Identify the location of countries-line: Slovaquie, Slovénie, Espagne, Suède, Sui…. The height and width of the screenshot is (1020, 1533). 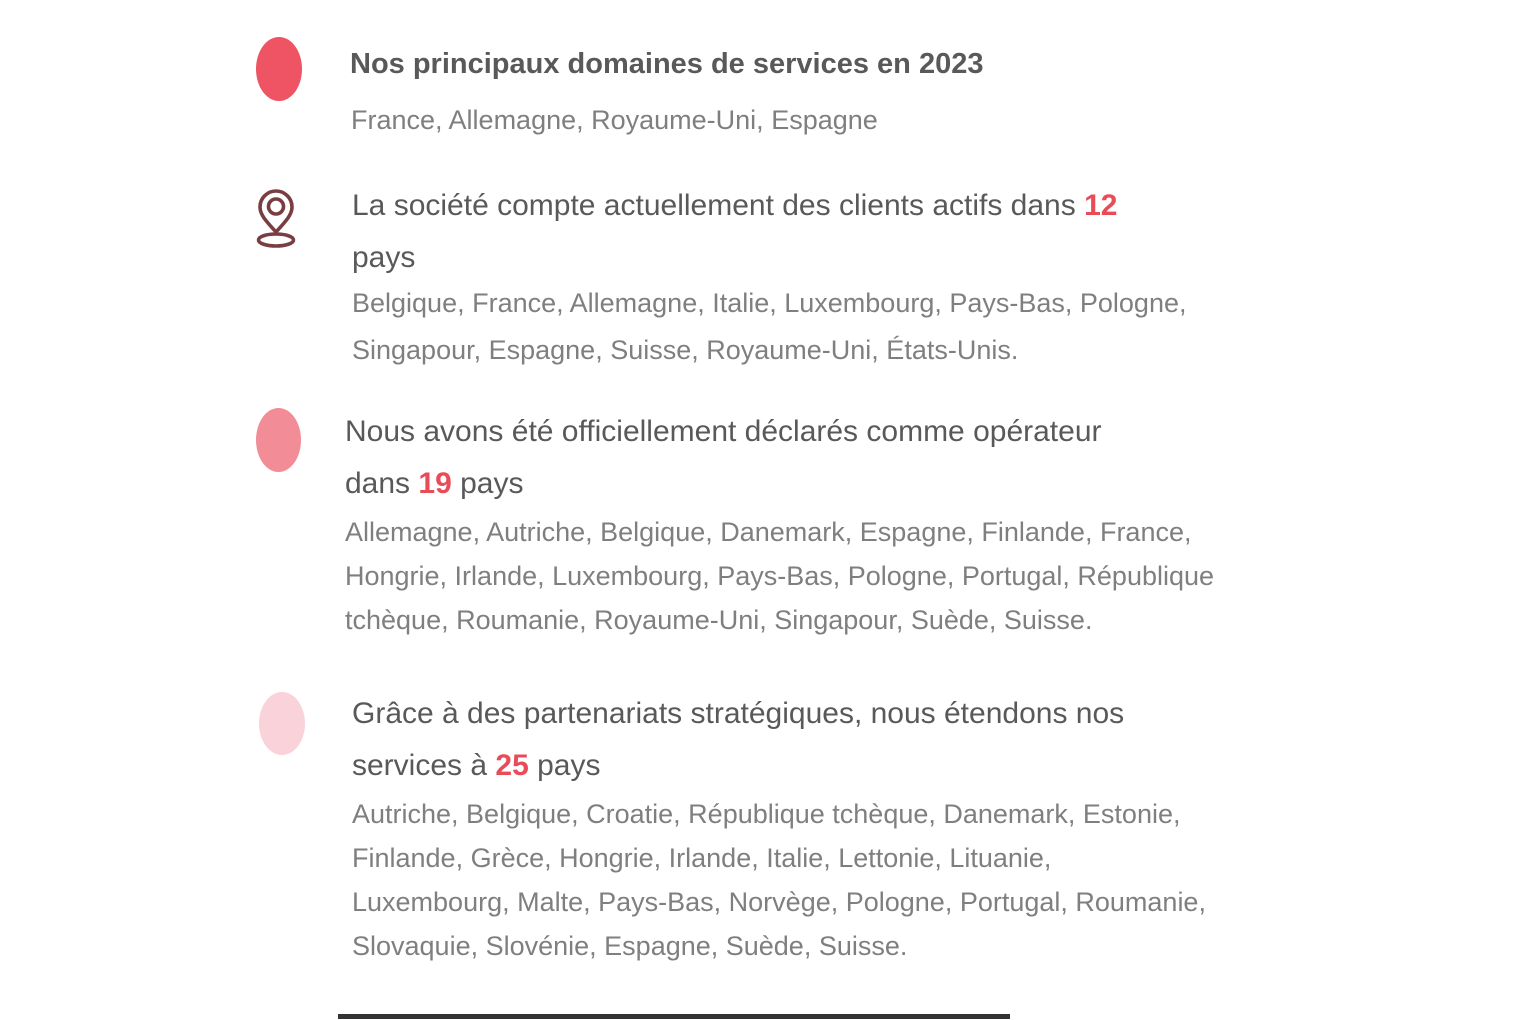
(630, 946).